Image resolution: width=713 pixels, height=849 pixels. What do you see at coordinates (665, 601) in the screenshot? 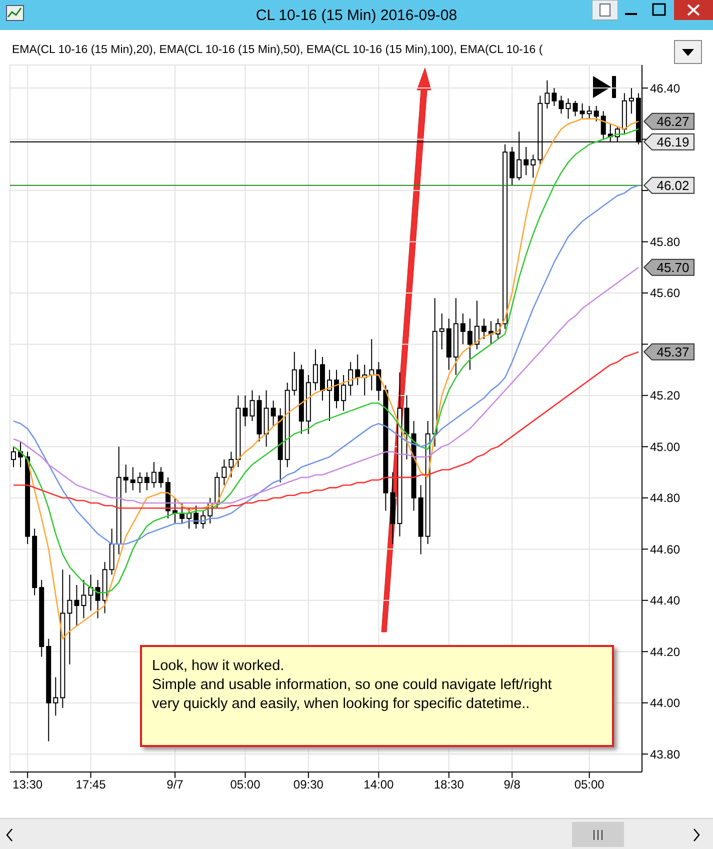
I see `y-tick-label: 44.40` at bounding box center [665, 601].